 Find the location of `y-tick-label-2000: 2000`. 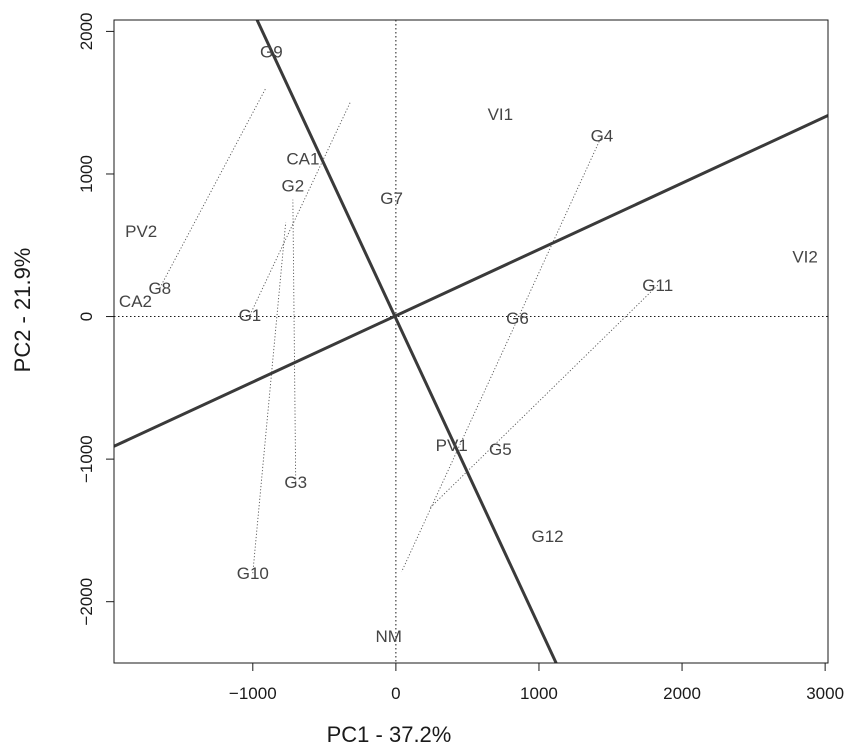

y-tick-label-2000: 2000 is located at coordinates (86, 31).